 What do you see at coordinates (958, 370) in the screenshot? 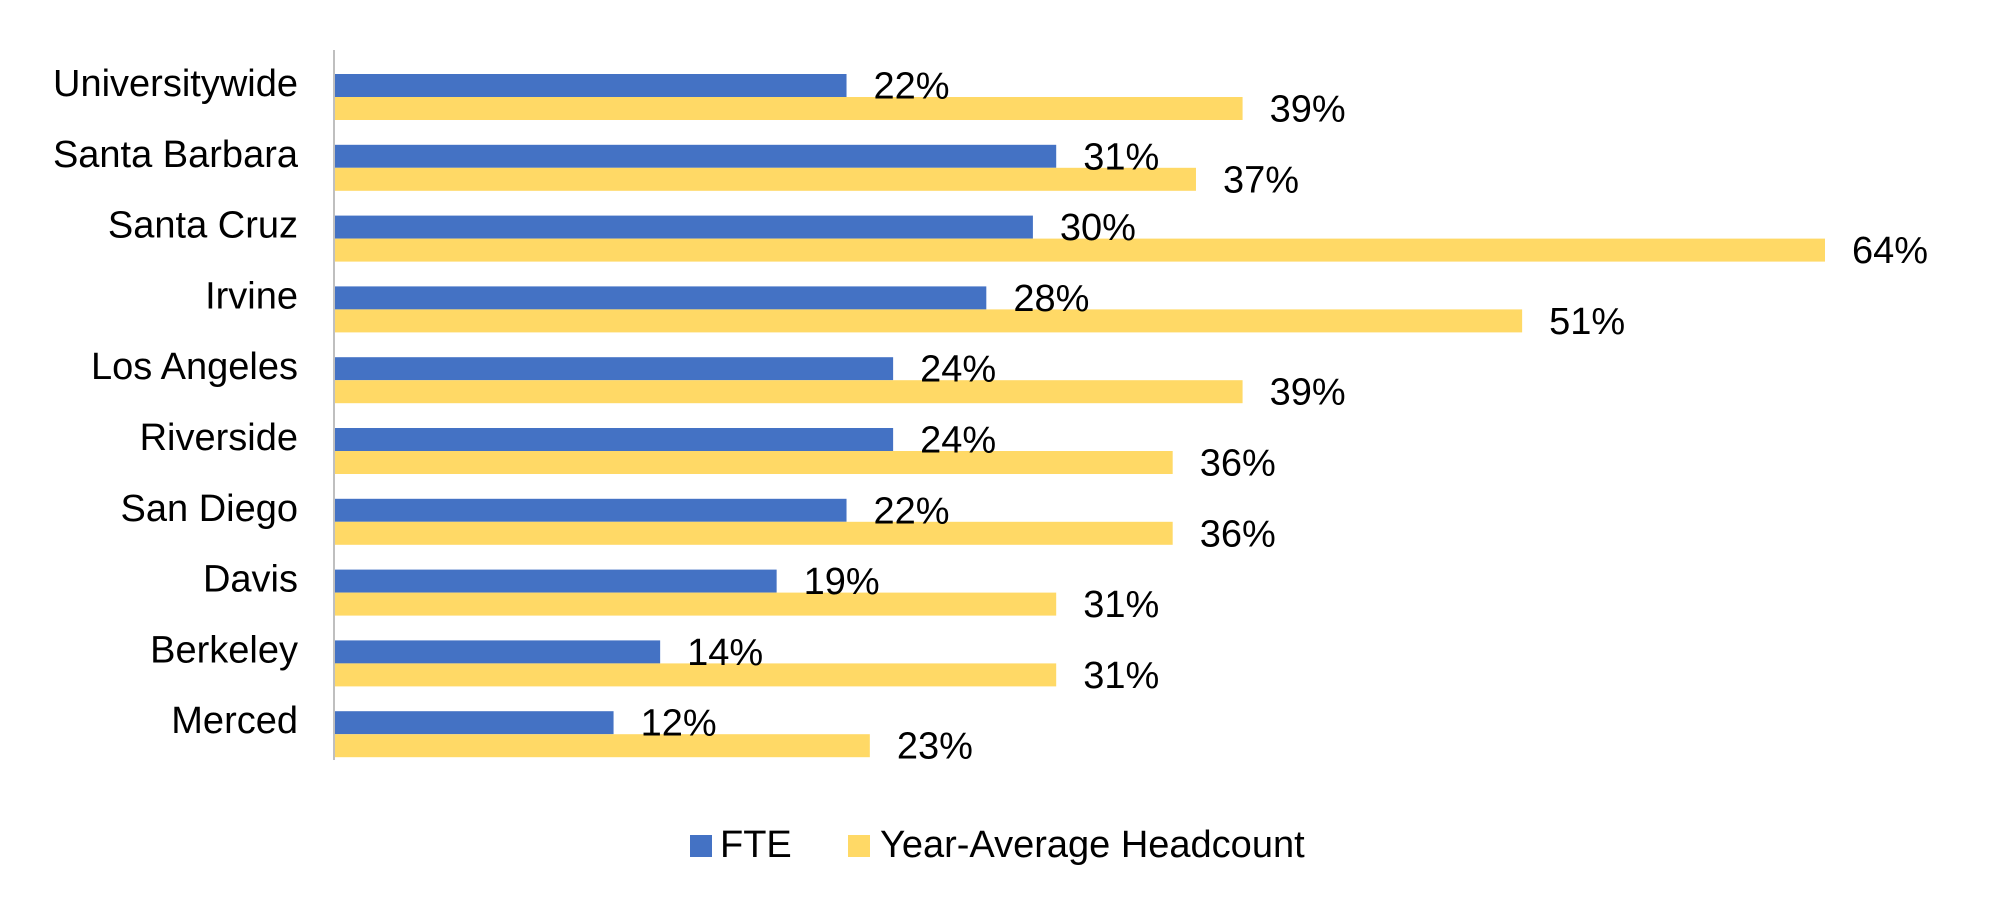
I see `data-label-fte-los-angeles: 24%` at bounding box center [958, 370].